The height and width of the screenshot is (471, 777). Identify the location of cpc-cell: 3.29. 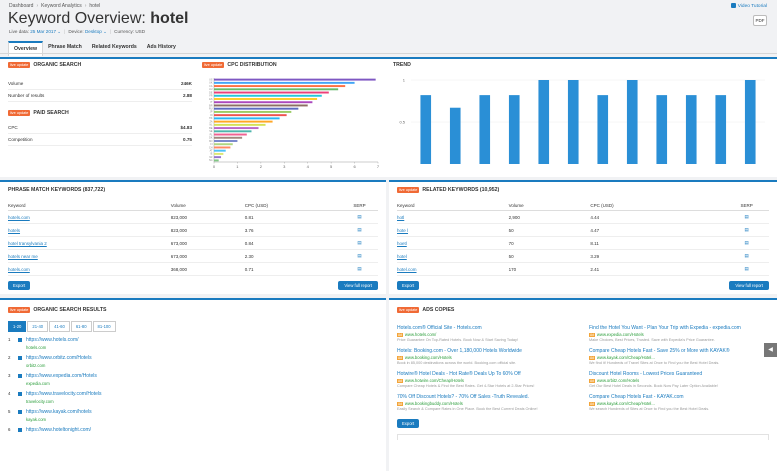
(657, 256).